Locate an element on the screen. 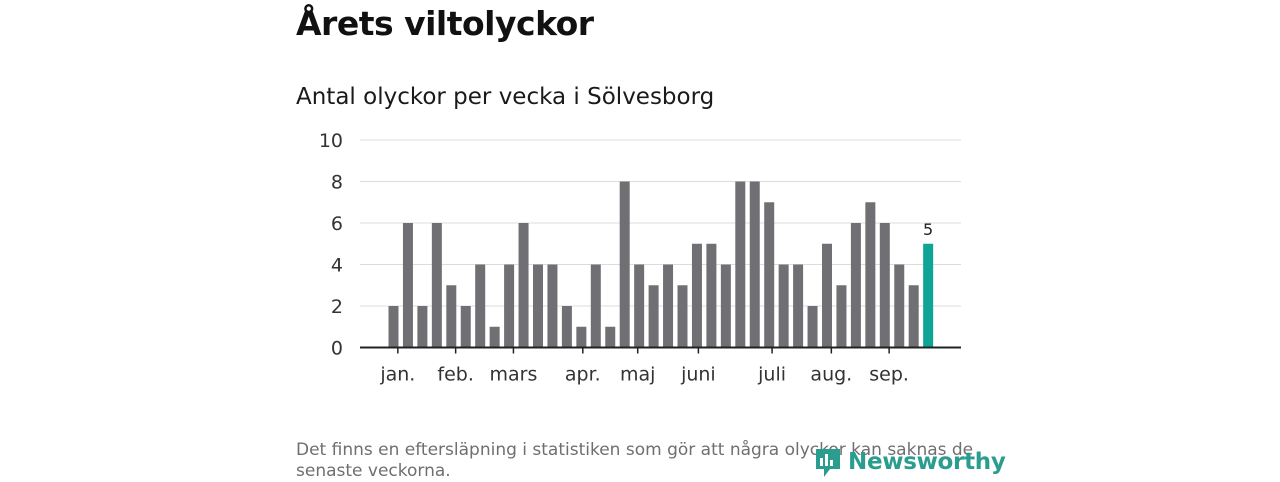  x-tick-label: apr. is located at coordinates (583, 375).